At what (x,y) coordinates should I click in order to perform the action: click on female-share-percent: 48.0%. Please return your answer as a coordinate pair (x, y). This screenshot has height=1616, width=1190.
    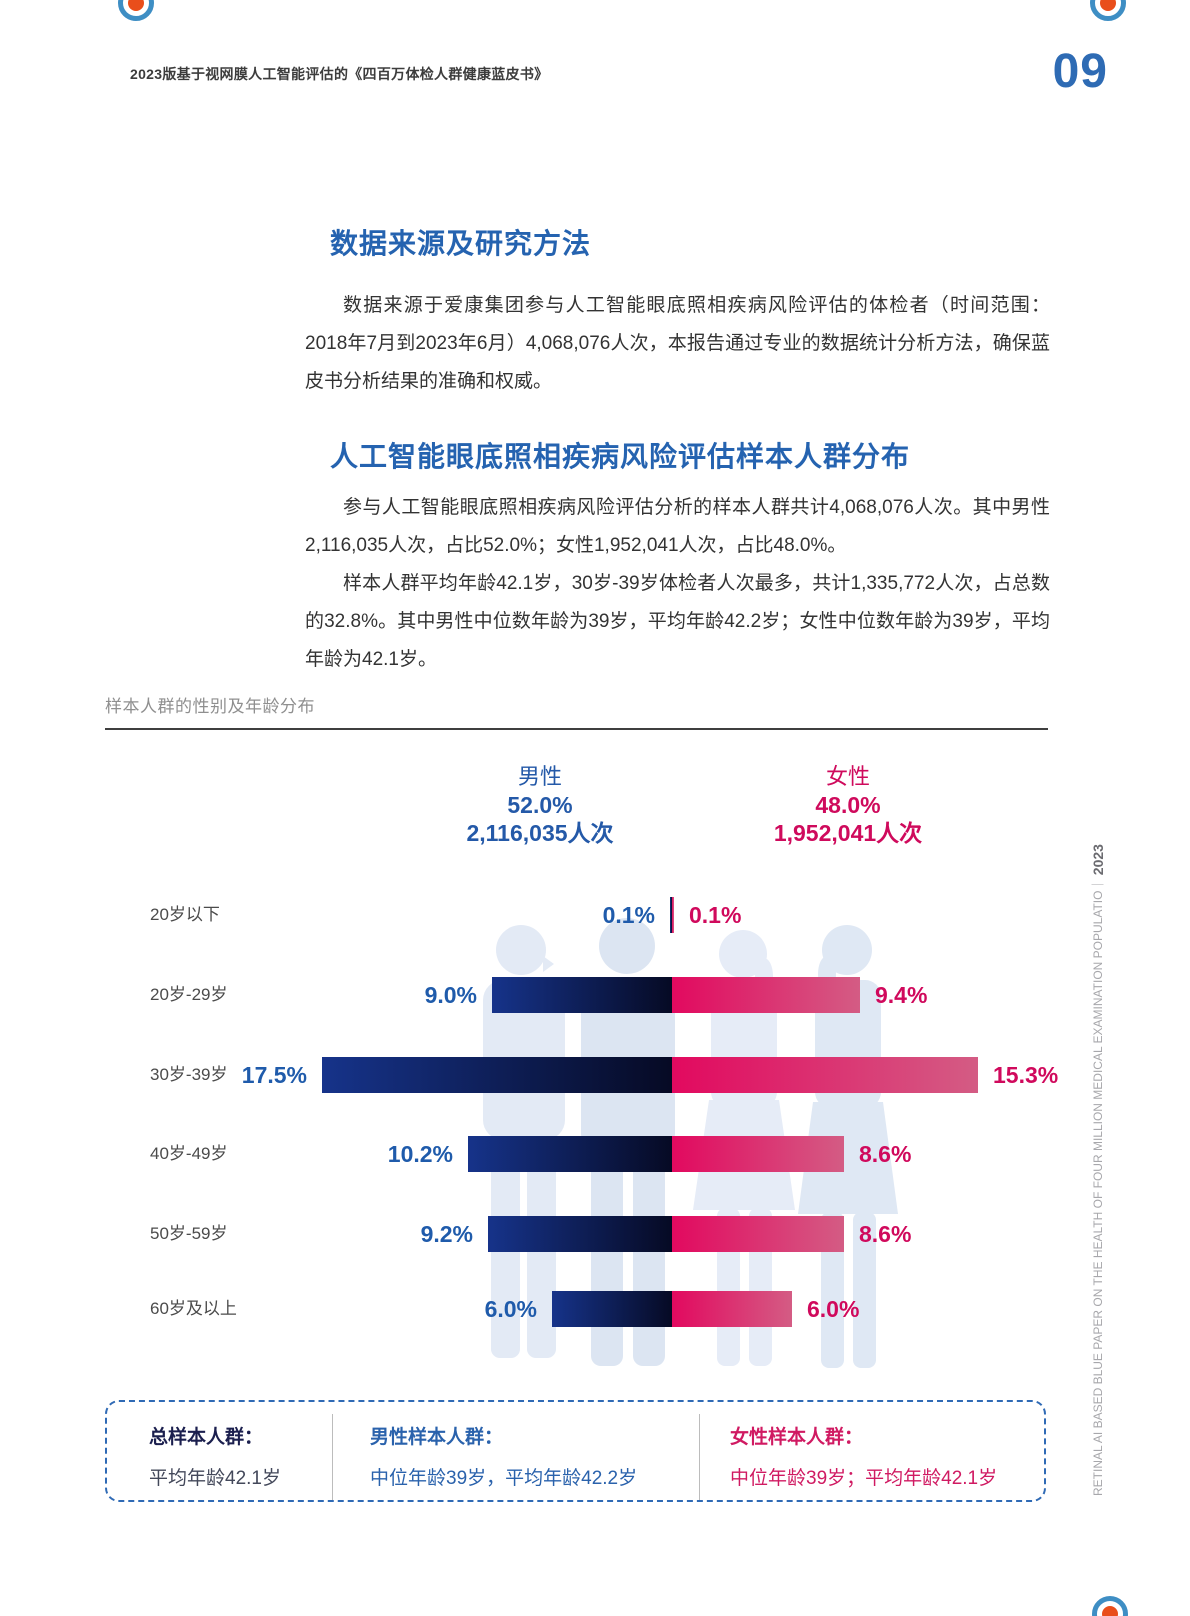
    Looking at the image, I should click on (848, 805).